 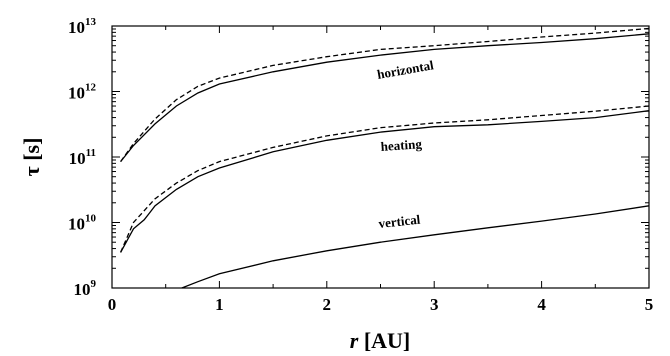 What do you see at coordinates (219, 304) in the screenshot?
I see `x-tick-label: 1` at bounding box center [219, 304].